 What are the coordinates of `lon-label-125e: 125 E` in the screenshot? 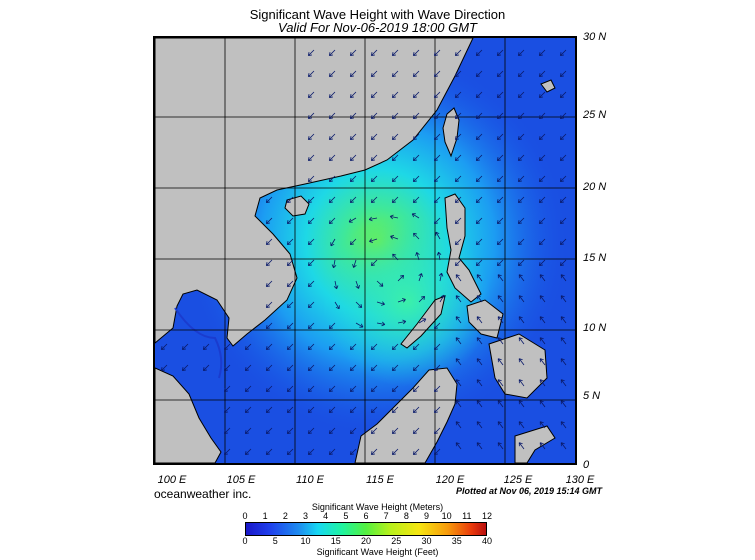 It's located at (518, 480).